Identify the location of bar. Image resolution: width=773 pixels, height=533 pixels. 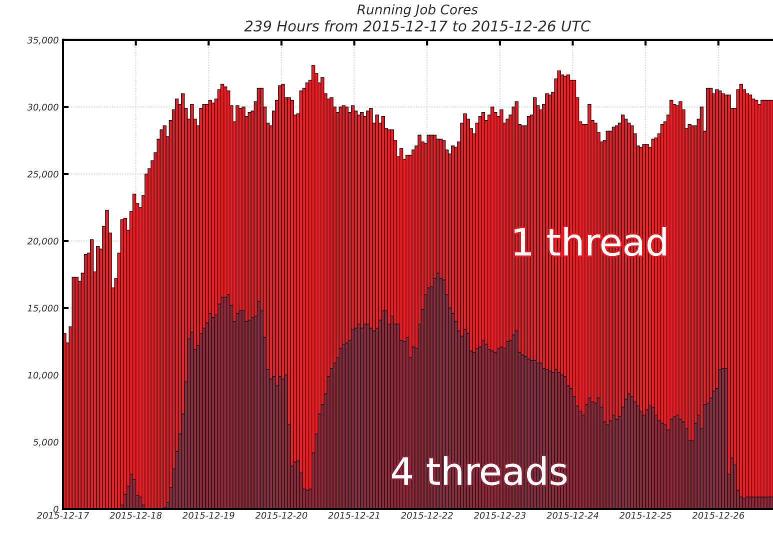
(162, 319).